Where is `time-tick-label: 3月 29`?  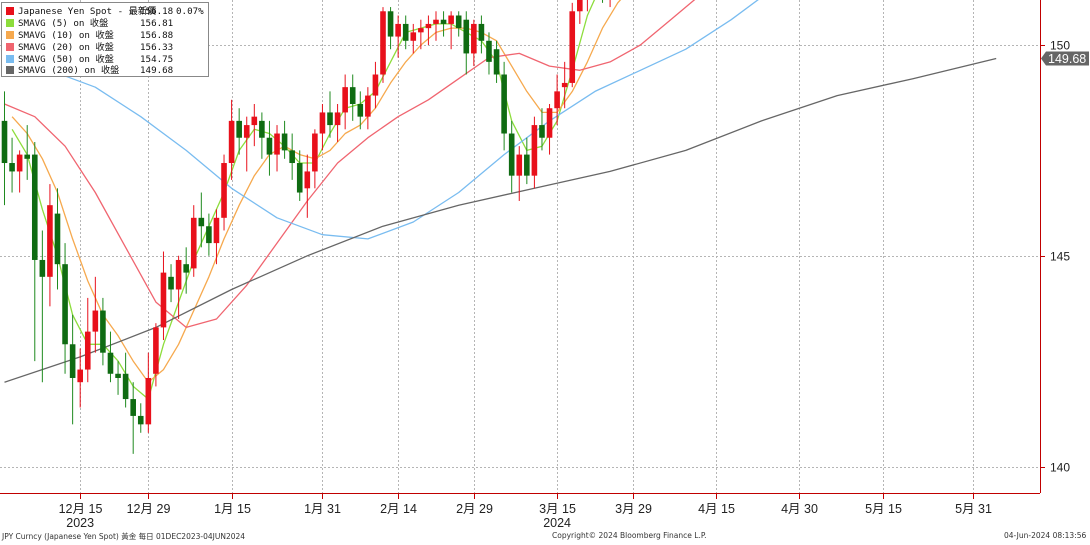
time-tick-label: 3月 29 is located at coordinates (633, 509).